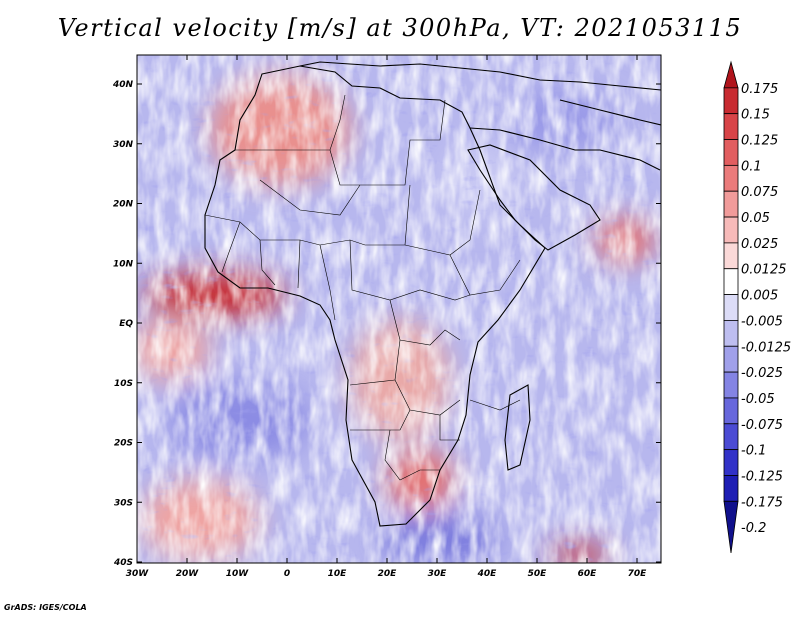  I want to click on colorbar-label: 0.025, so click(759, 244).